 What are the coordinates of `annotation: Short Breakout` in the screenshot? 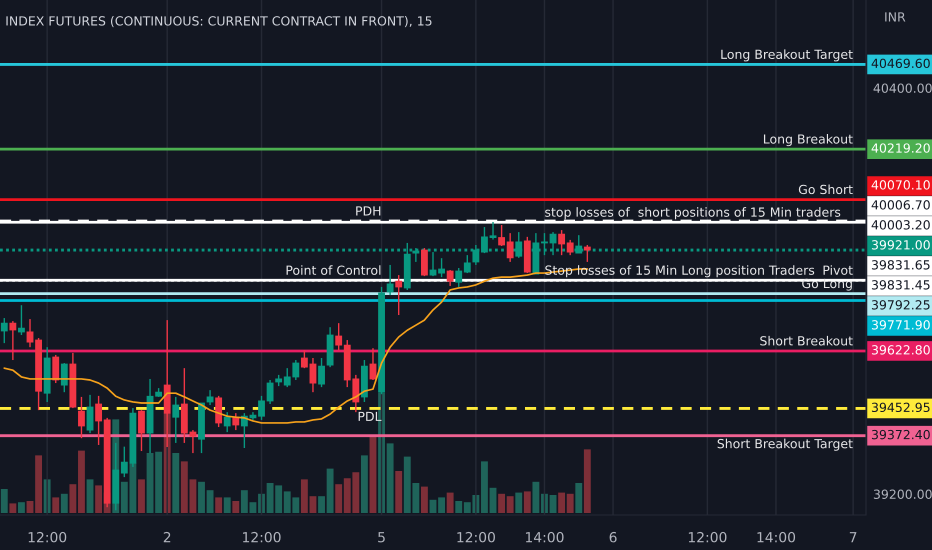 It's located at (806, 341).